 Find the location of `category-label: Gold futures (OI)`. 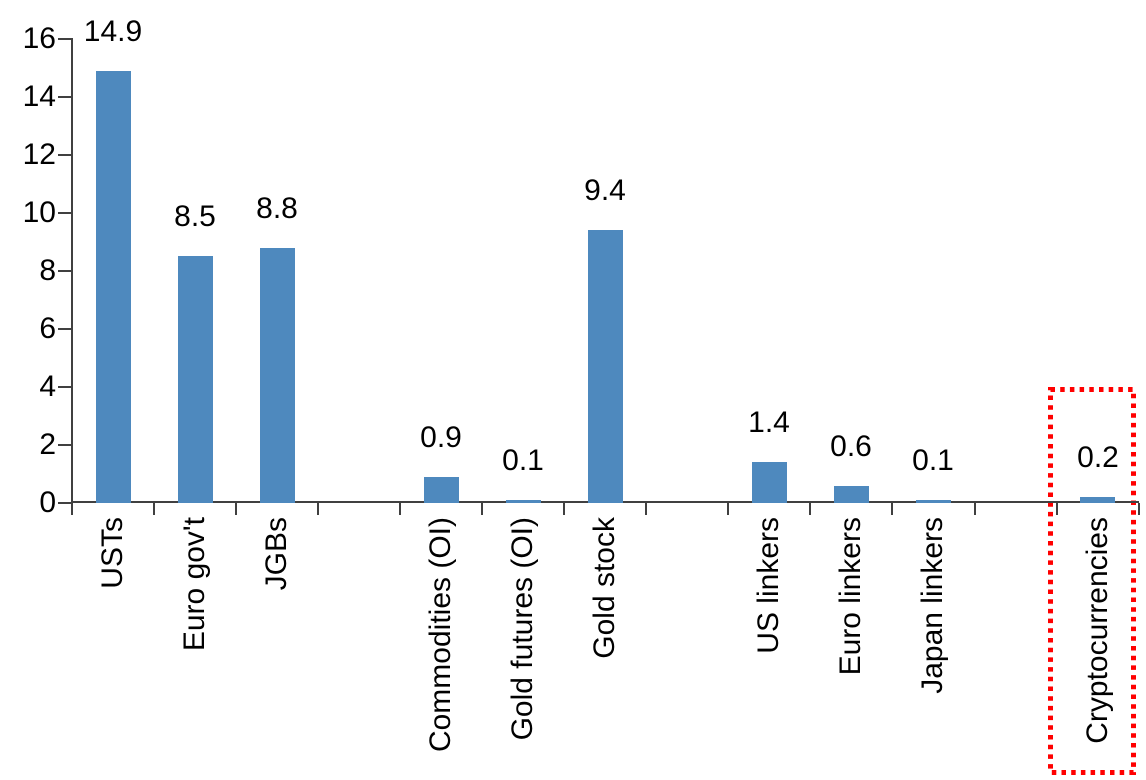

category-label: Gold futures (OI) is located at coordinates (522, 629).